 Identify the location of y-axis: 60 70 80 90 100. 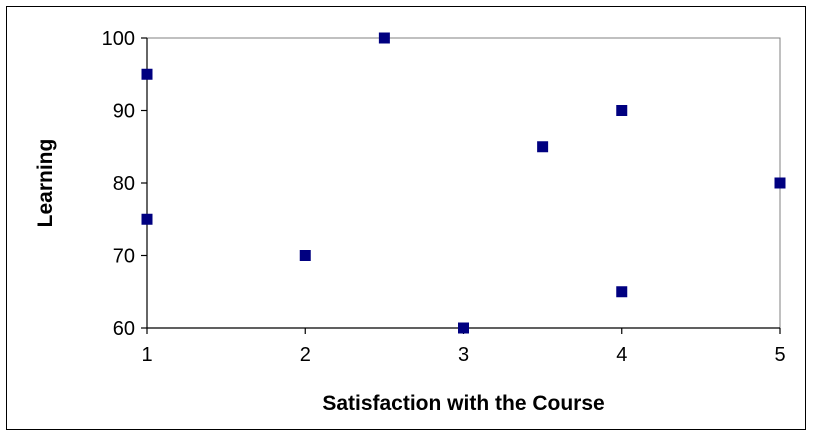
(125, 184).